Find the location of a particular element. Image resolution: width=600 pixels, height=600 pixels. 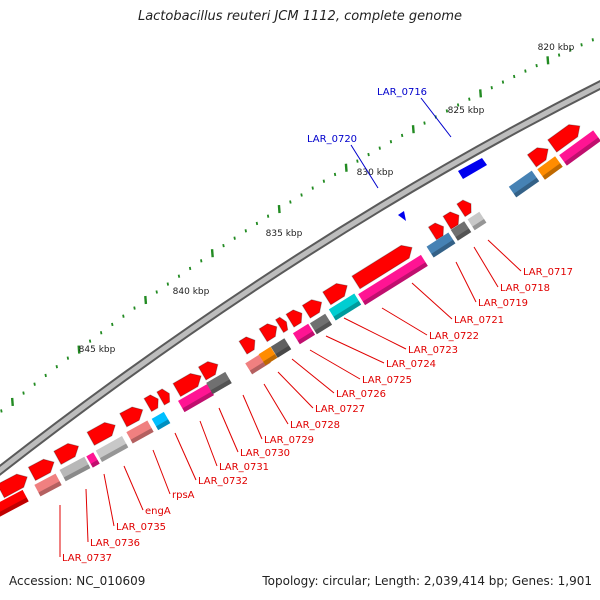

gene-label: engA is located at coordinates (158, 511).